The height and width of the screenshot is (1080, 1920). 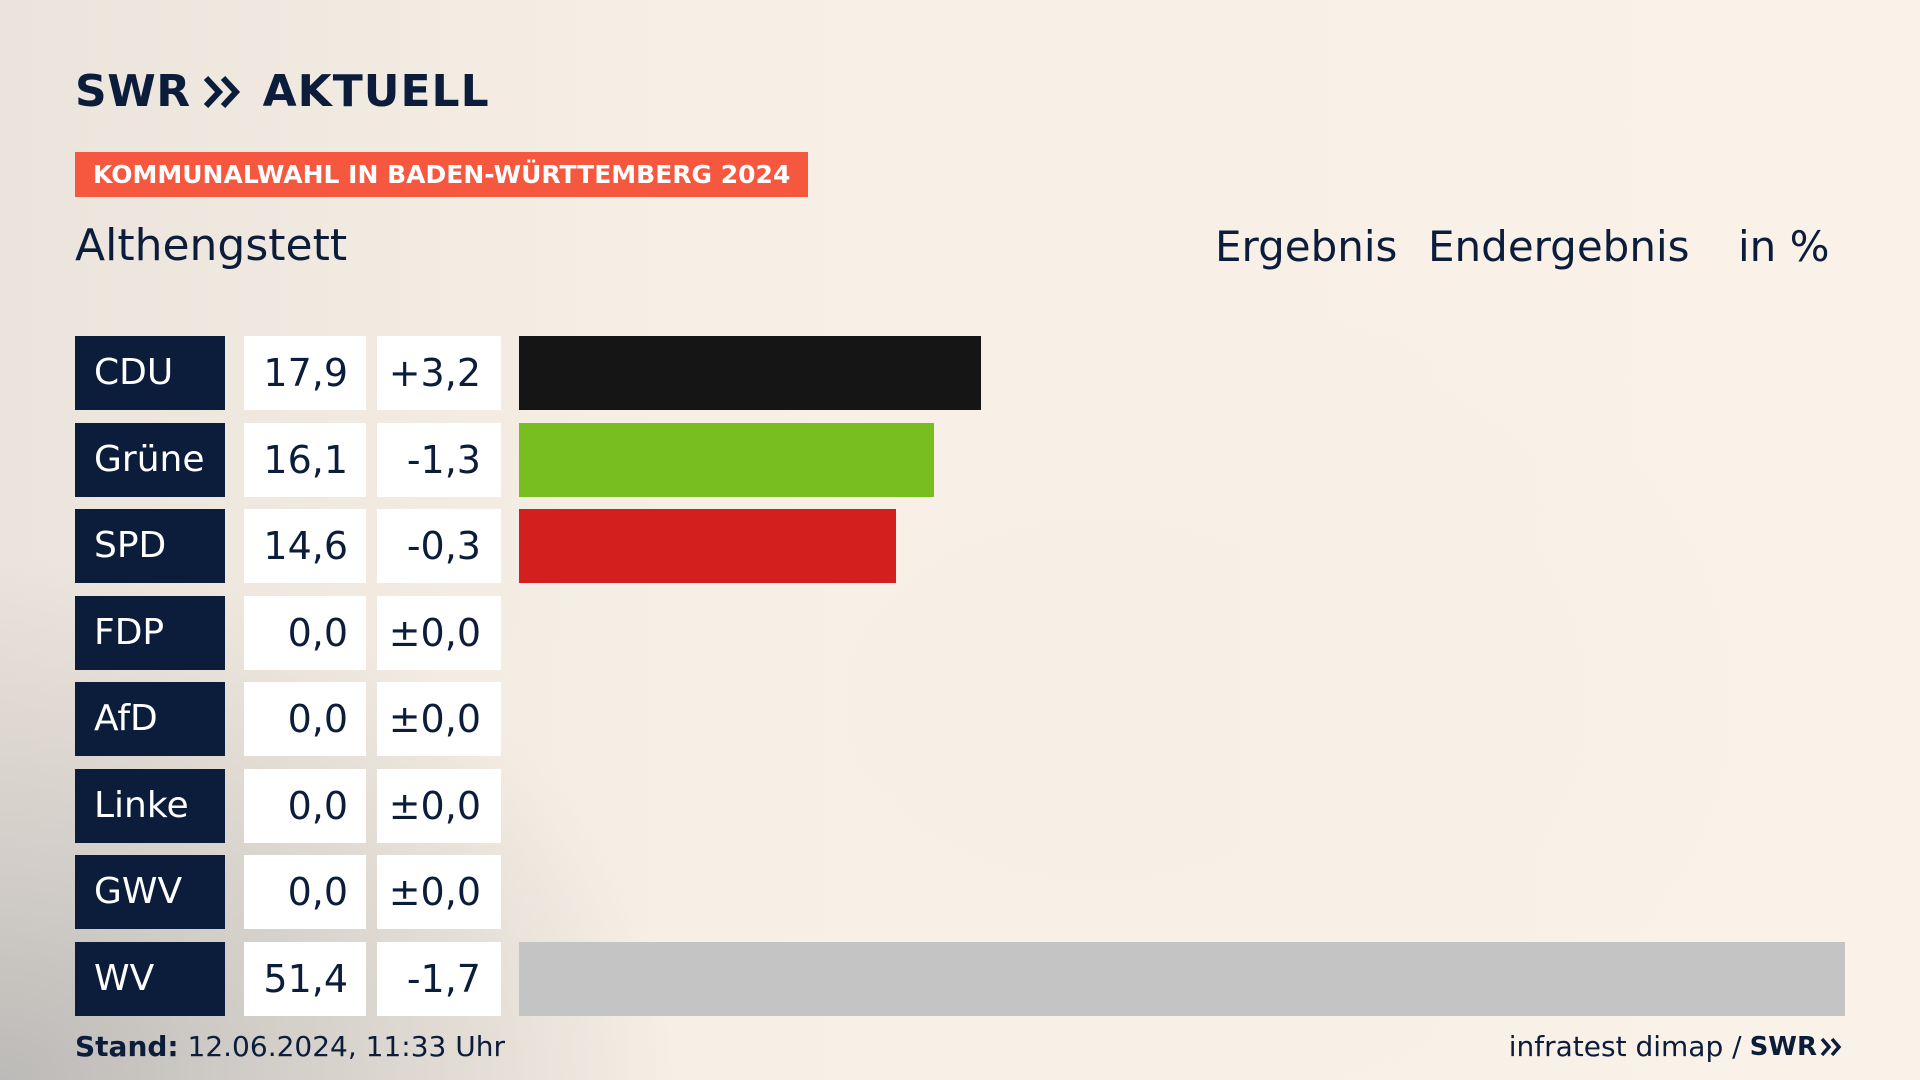 I want to click on swr-aktuell-logo: SWR AKTUELL, so click(x=282, y=91).